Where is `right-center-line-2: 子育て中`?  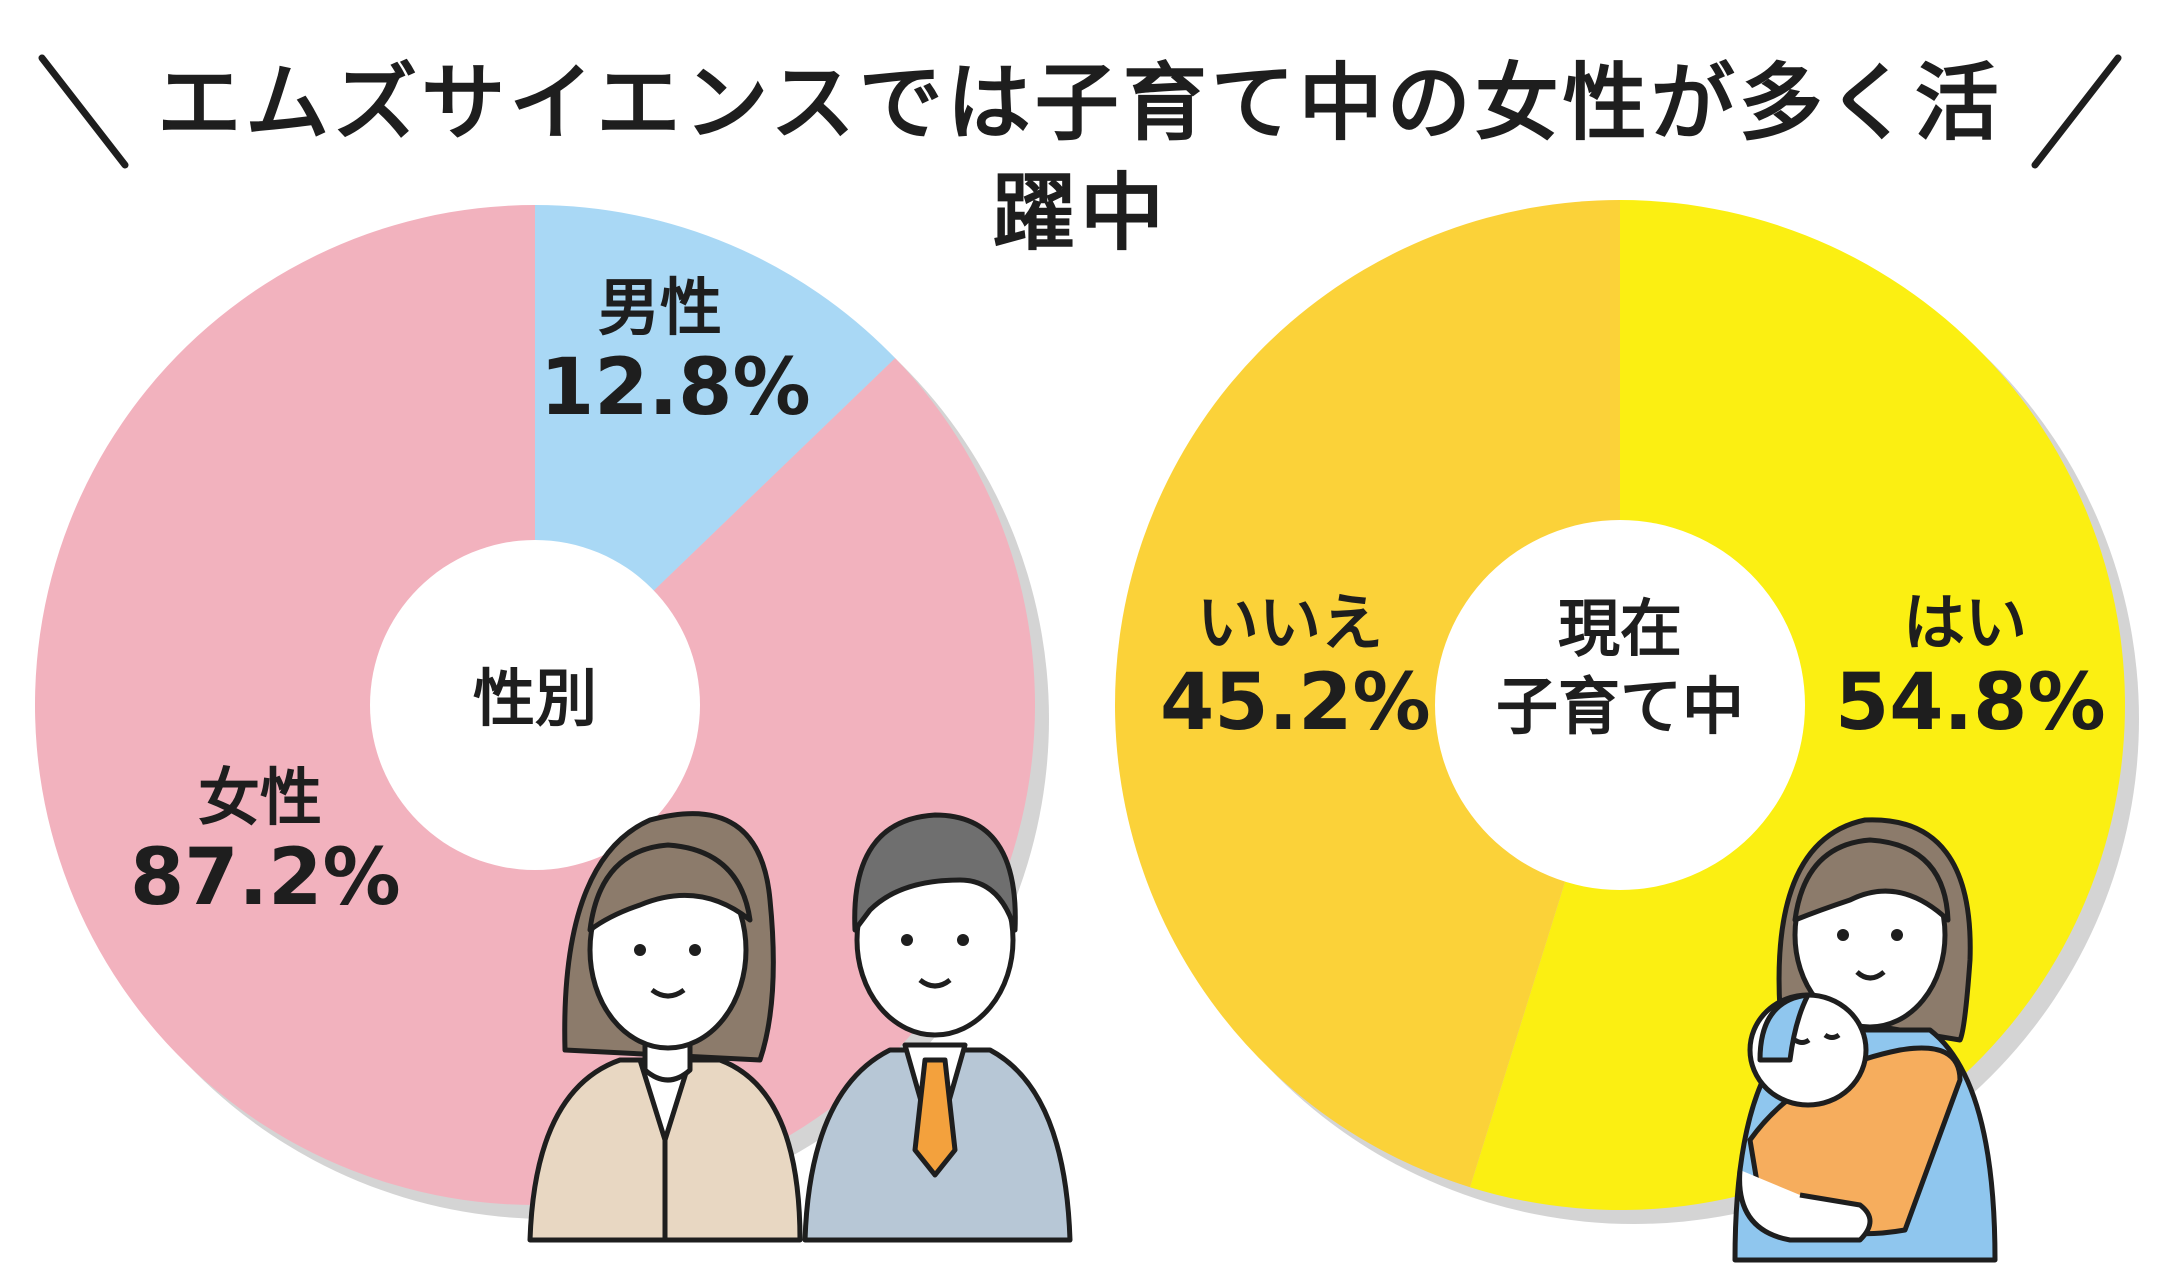 right-center-line-2: 子育て中 is located at coordinates (1619, 706).